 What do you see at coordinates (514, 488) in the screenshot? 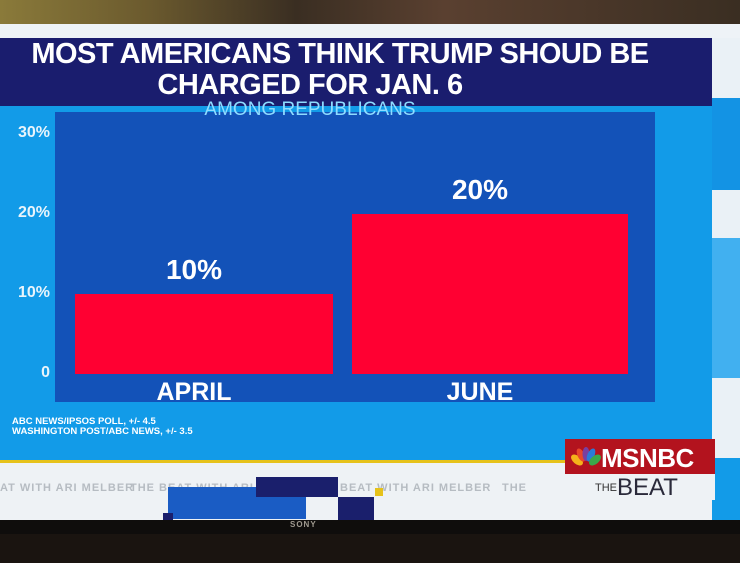
I see `ticker-segment: THE` at bounding box center [514, 488].